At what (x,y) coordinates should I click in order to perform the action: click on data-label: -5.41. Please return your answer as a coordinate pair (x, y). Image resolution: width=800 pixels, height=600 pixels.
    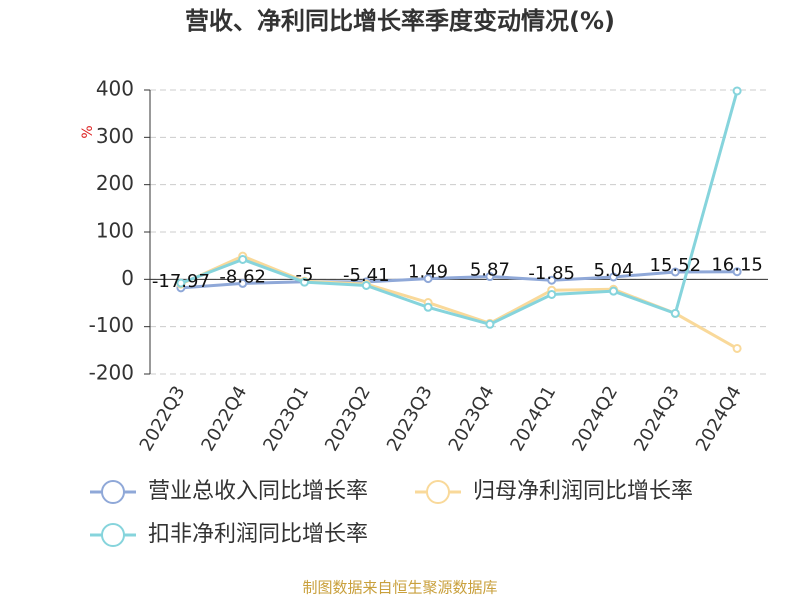
    Looking at the image, I should click on (366, 275).